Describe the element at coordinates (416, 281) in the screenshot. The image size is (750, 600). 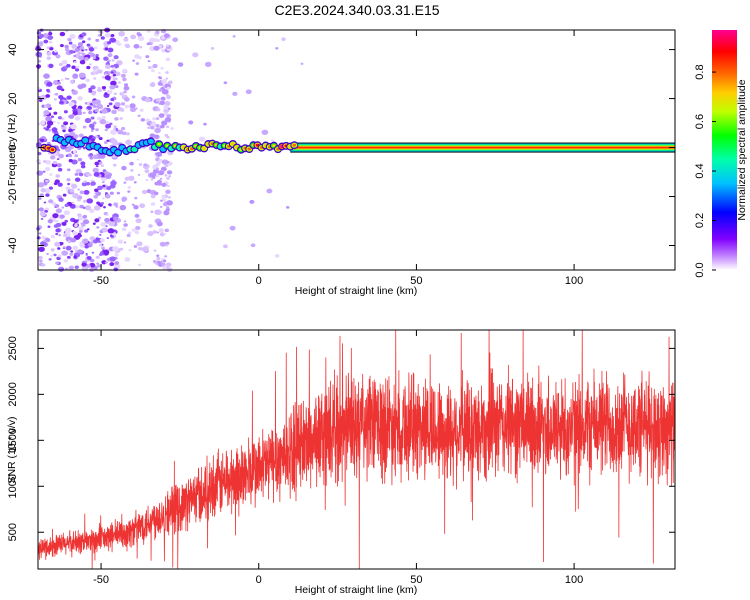
I see `spectrogram-x-tick-label: 50` at that location.